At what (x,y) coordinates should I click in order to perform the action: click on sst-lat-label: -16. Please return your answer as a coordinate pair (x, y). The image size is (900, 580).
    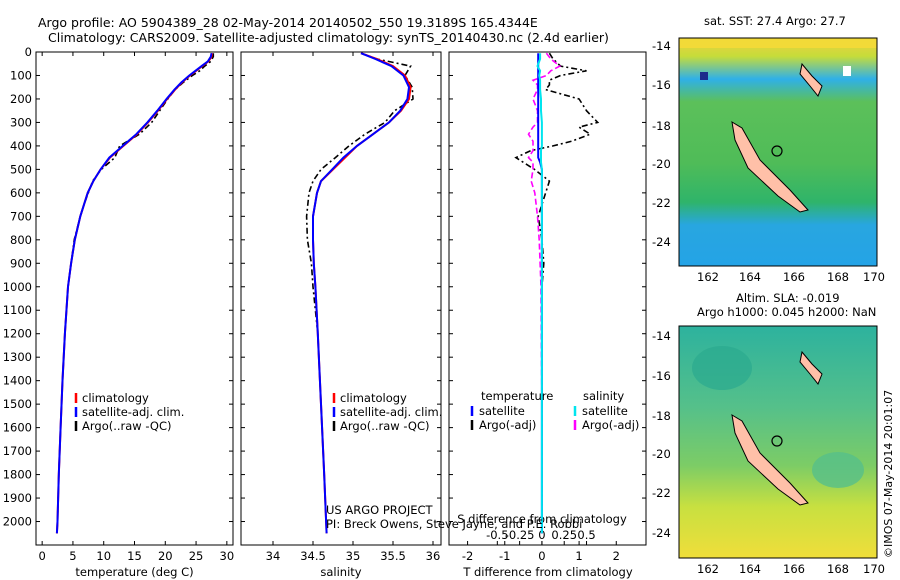
    Looking at the image, I should click on (661, 85).